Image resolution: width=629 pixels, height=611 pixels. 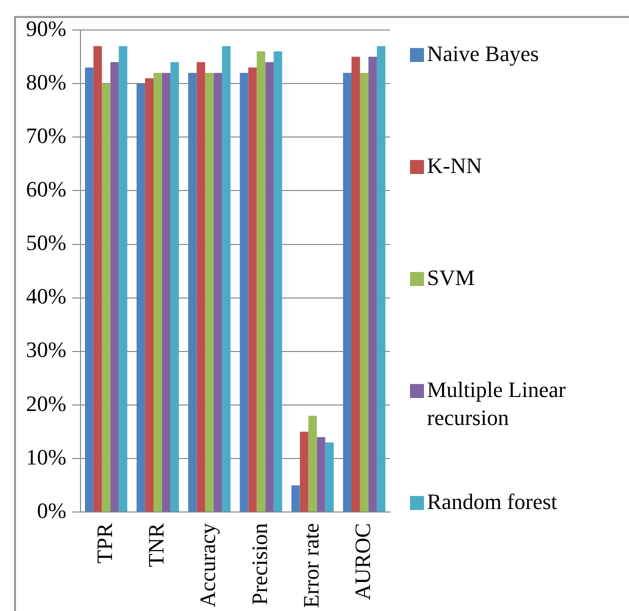 I want to click on x-tick-label: TPR, so click(x=104, y=543).